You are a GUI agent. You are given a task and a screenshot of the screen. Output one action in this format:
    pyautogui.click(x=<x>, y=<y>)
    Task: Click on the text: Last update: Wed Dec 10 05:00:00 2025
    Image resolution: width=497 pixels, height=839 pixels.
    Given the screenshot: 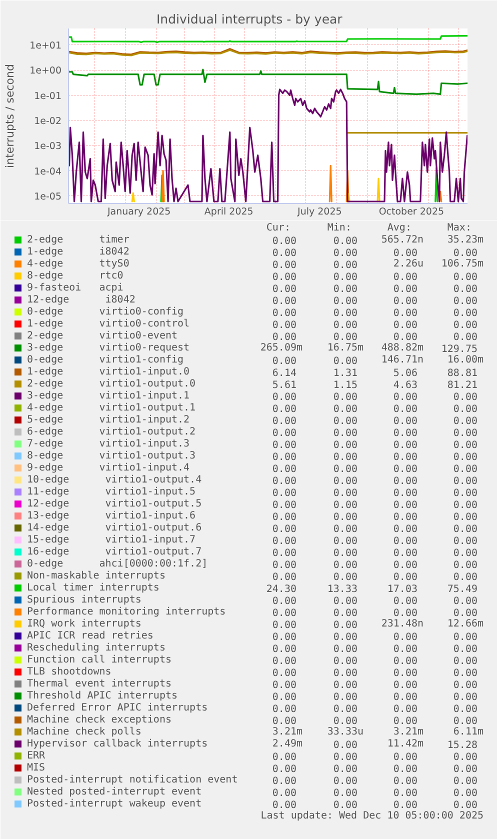 What is the action you would take?
    pyautogui.click(x=372, y=816)
    